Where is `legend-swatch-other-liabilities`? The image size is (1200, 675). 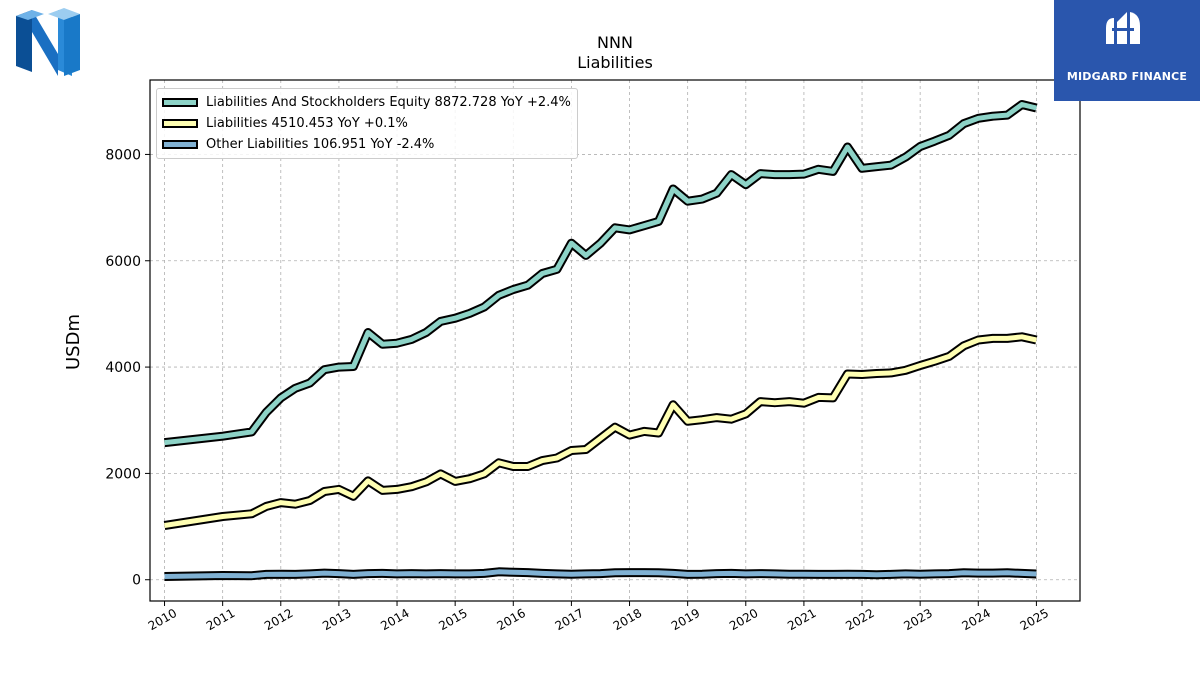
legend-swatch-other-liabilities is located at coordinates (180, 144).